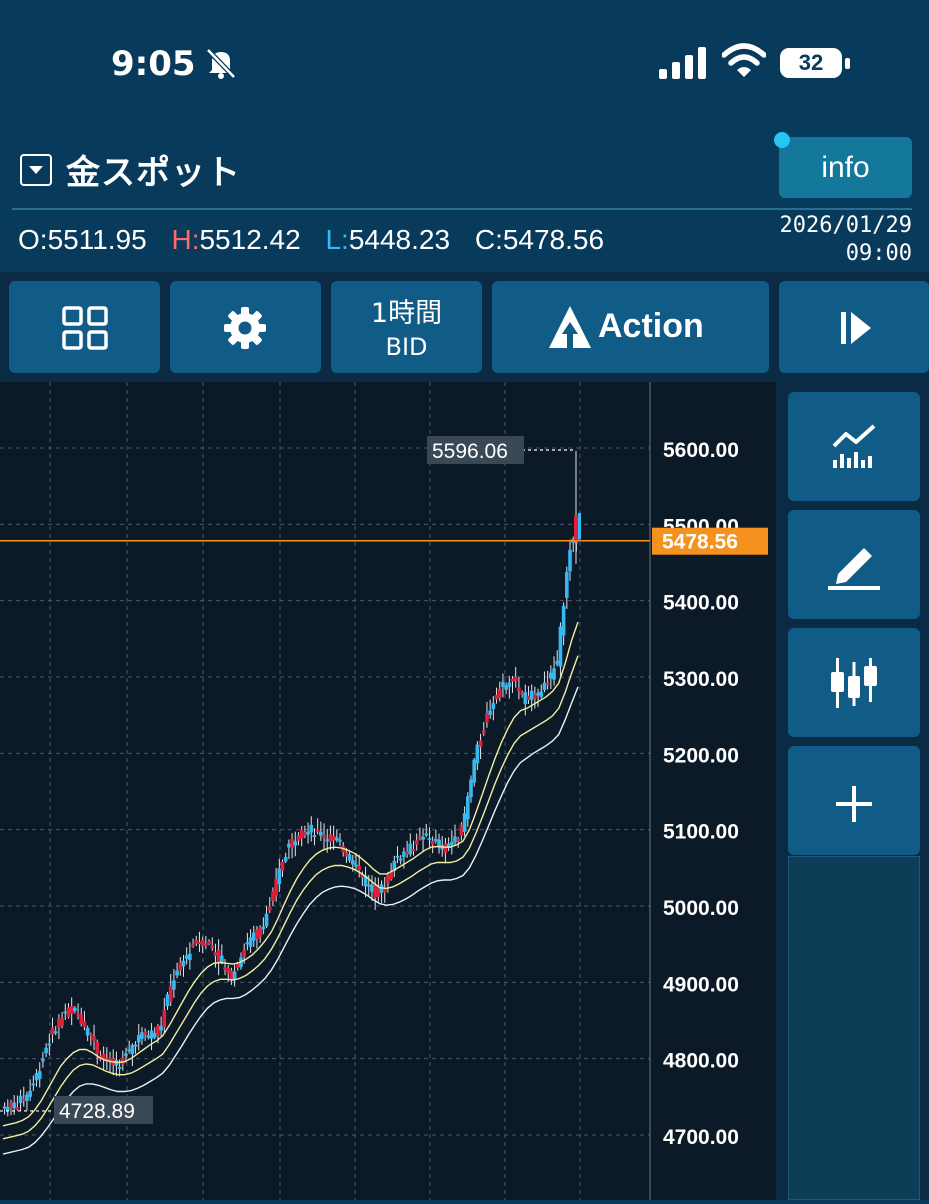 The image size is (929, 1204). What do you see at coordinates (710, 541) in the screenshot?
I see `current-price-tag` at bounding box center [710, 541].